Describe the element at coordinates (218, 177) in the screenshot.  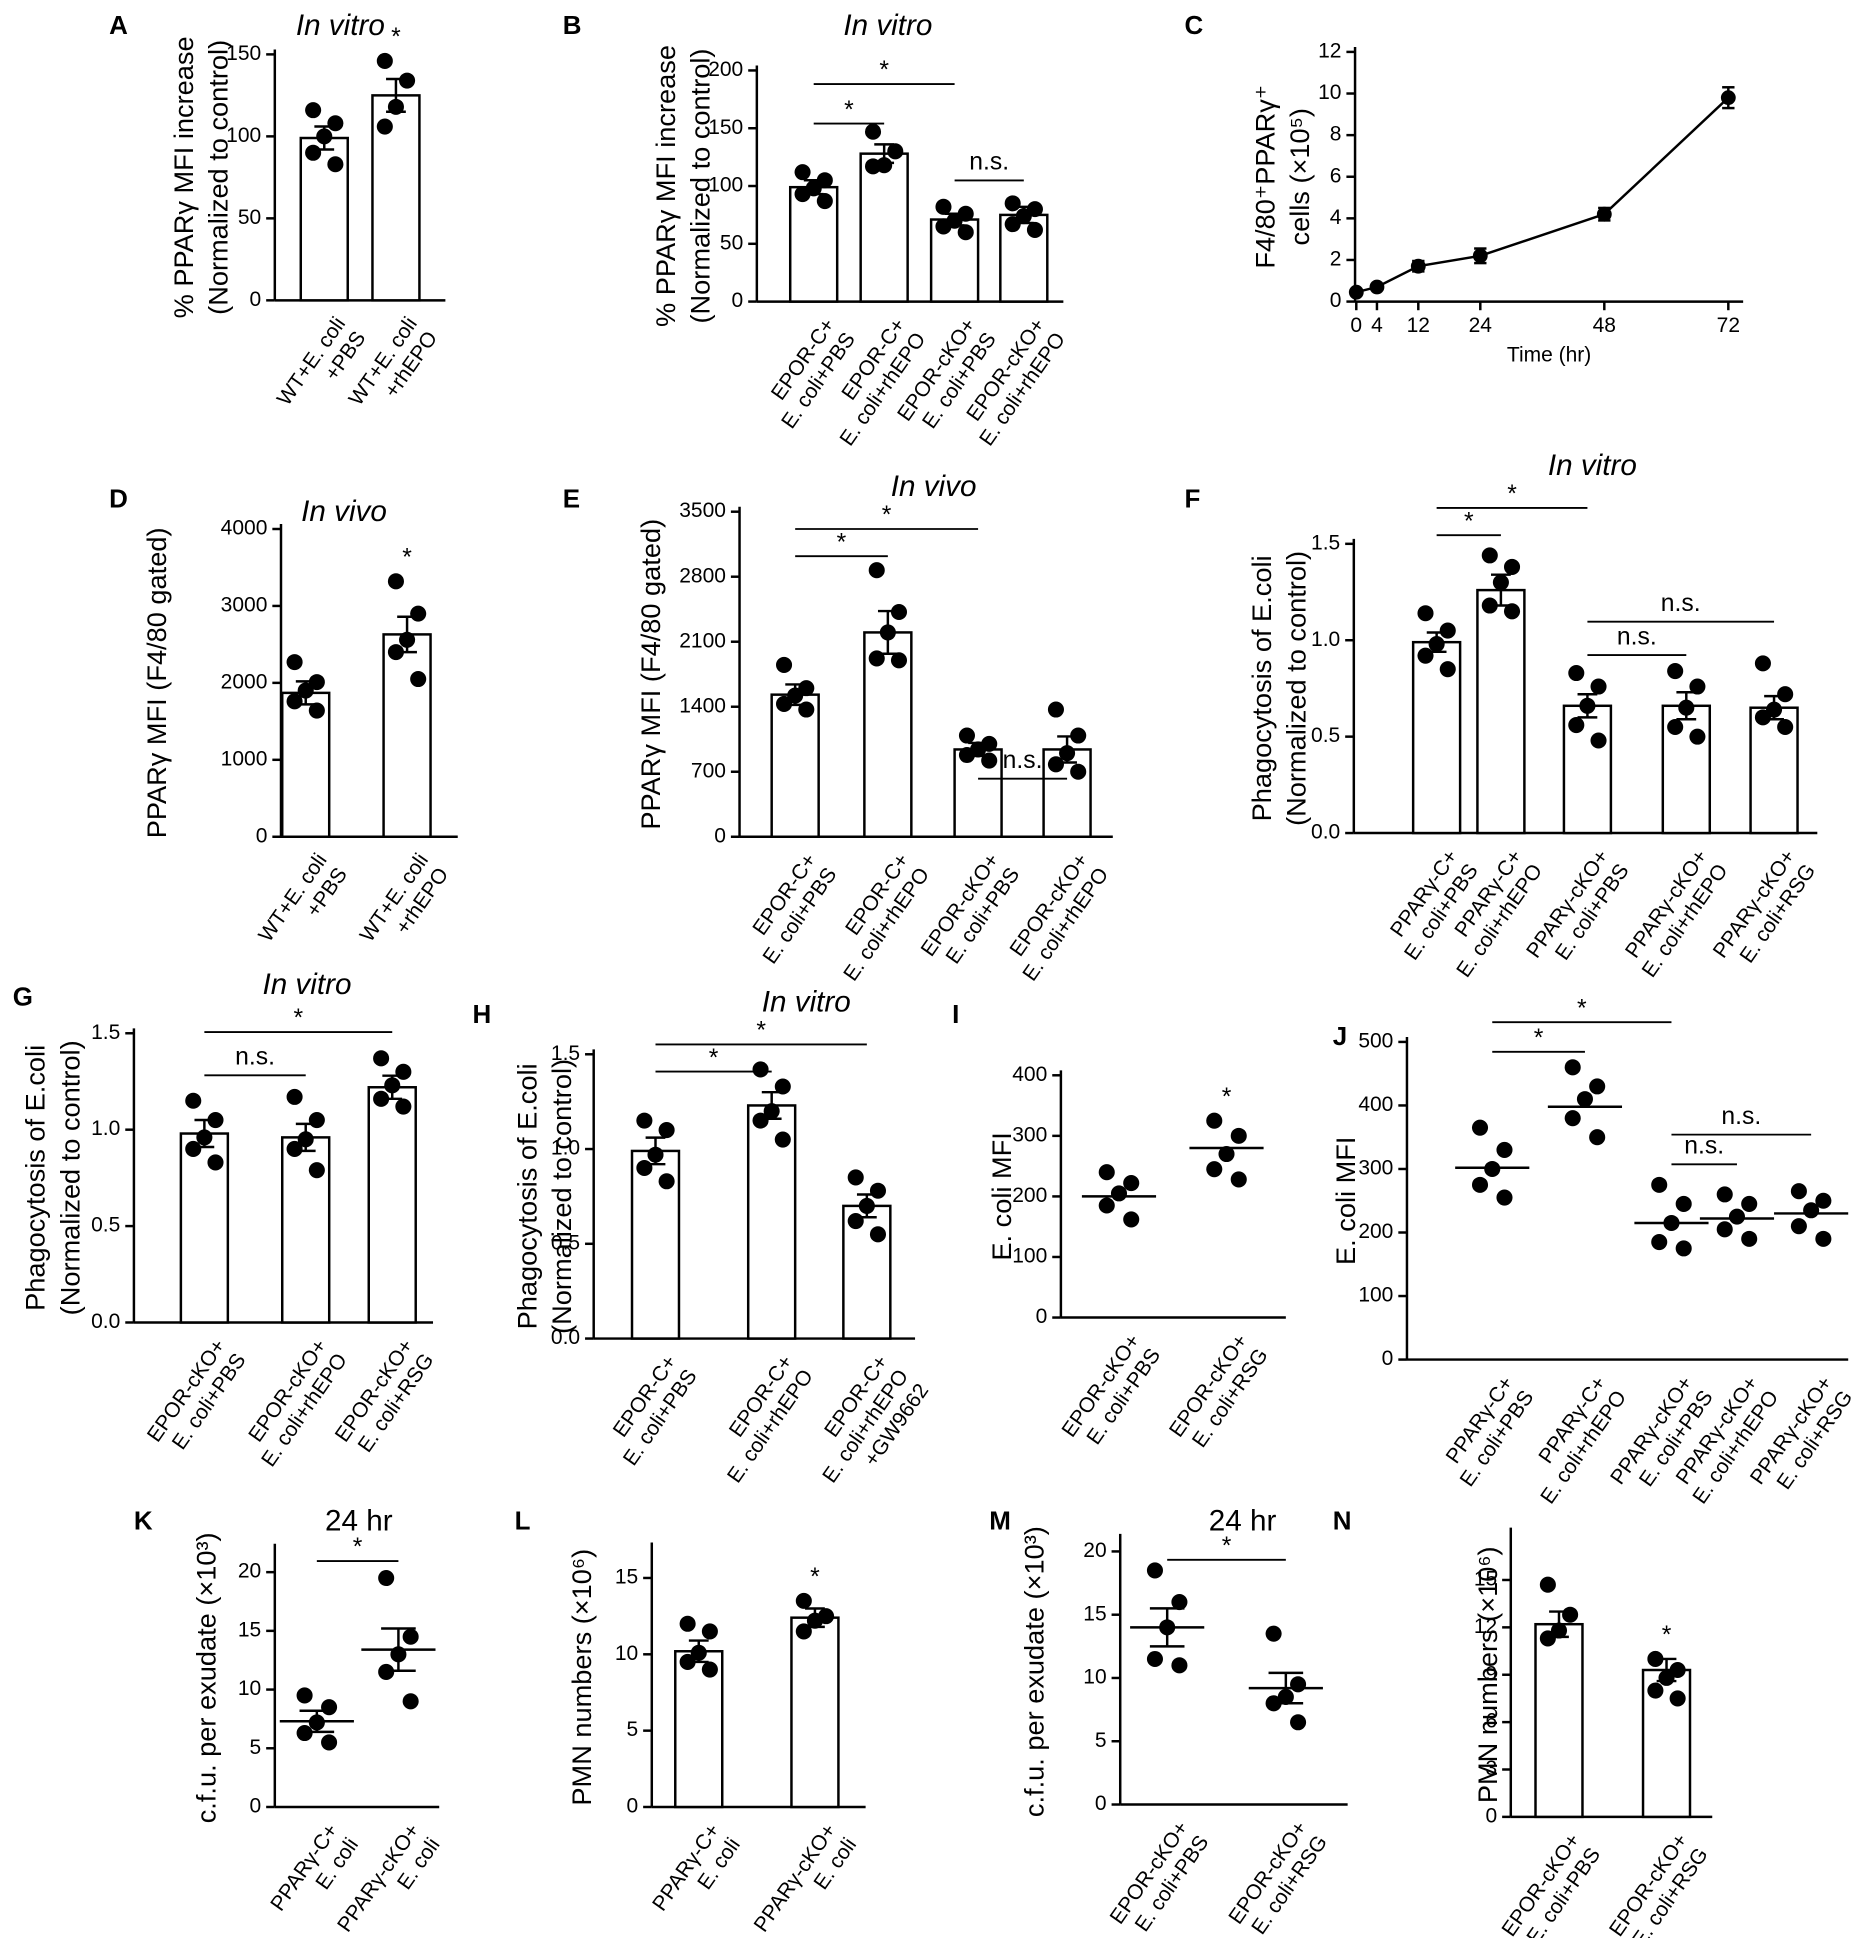
I see `y-axis-label: (Normalized to control)` at that location.